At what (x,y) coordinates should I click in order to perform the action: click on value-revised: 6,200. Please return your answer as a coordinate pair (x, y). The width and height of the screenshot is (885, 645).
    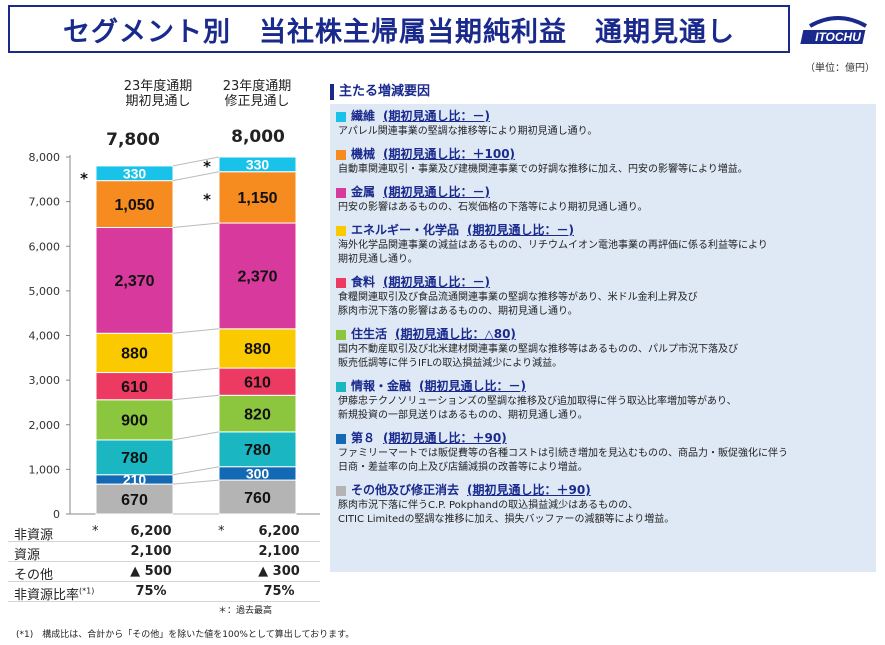
    Looking at the image, I should click on (279, 531).